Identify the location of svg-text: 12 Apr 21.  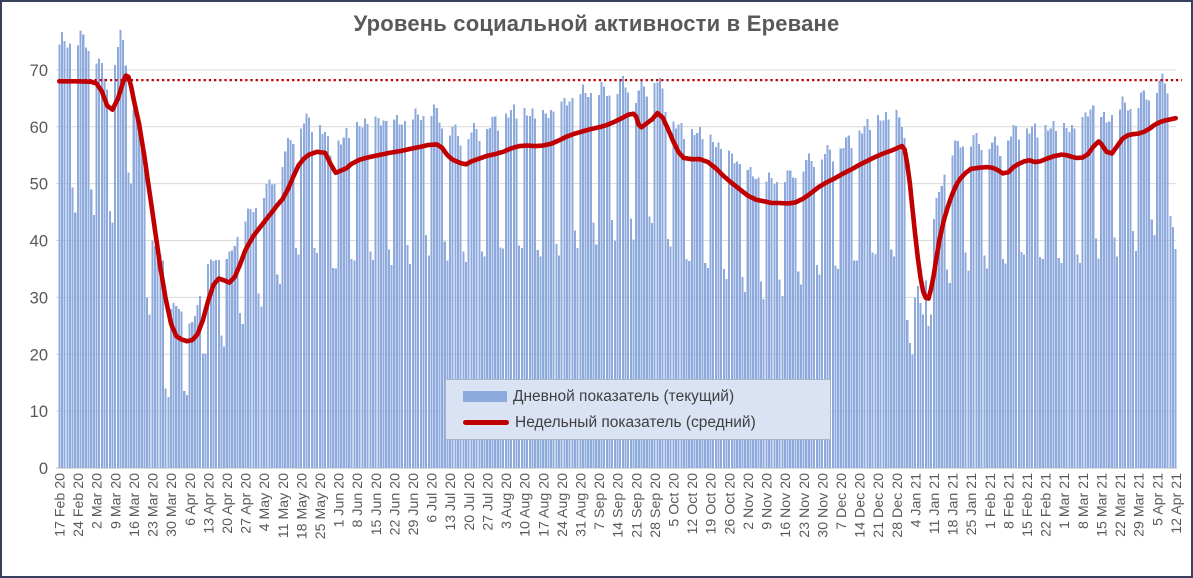
(1177, 503).